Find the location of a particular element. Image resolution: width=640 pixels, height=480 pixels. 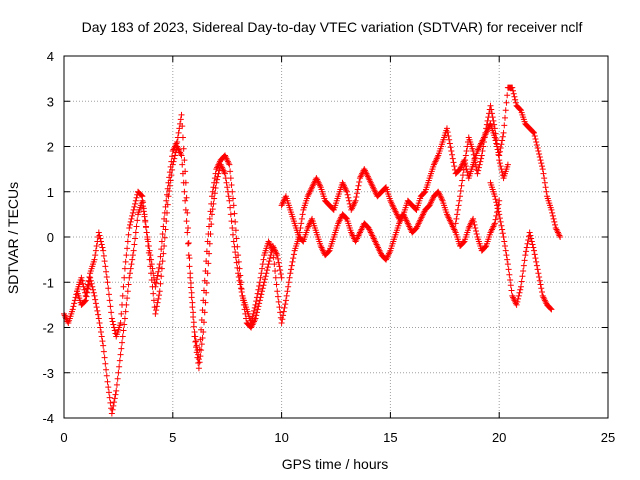

y-tick-label: 3 is located at coordinates (50, 101).